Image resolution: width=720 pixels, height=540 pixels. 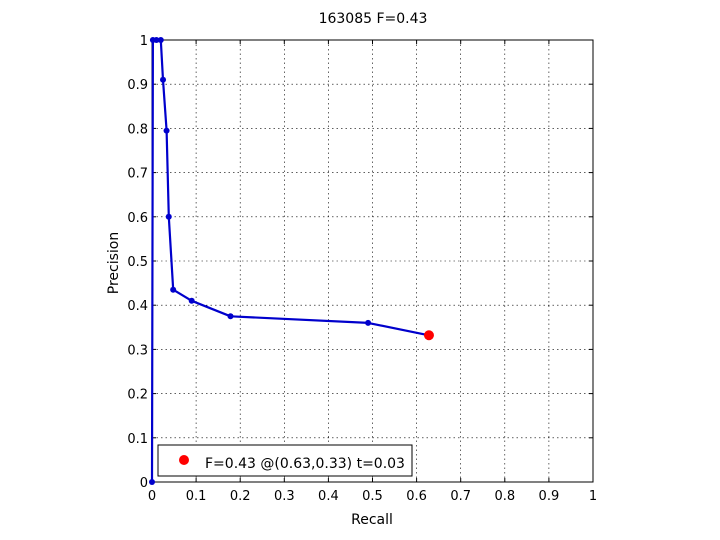 I want to click on y-tick-label: 0.5, so click(x=137, y=262).